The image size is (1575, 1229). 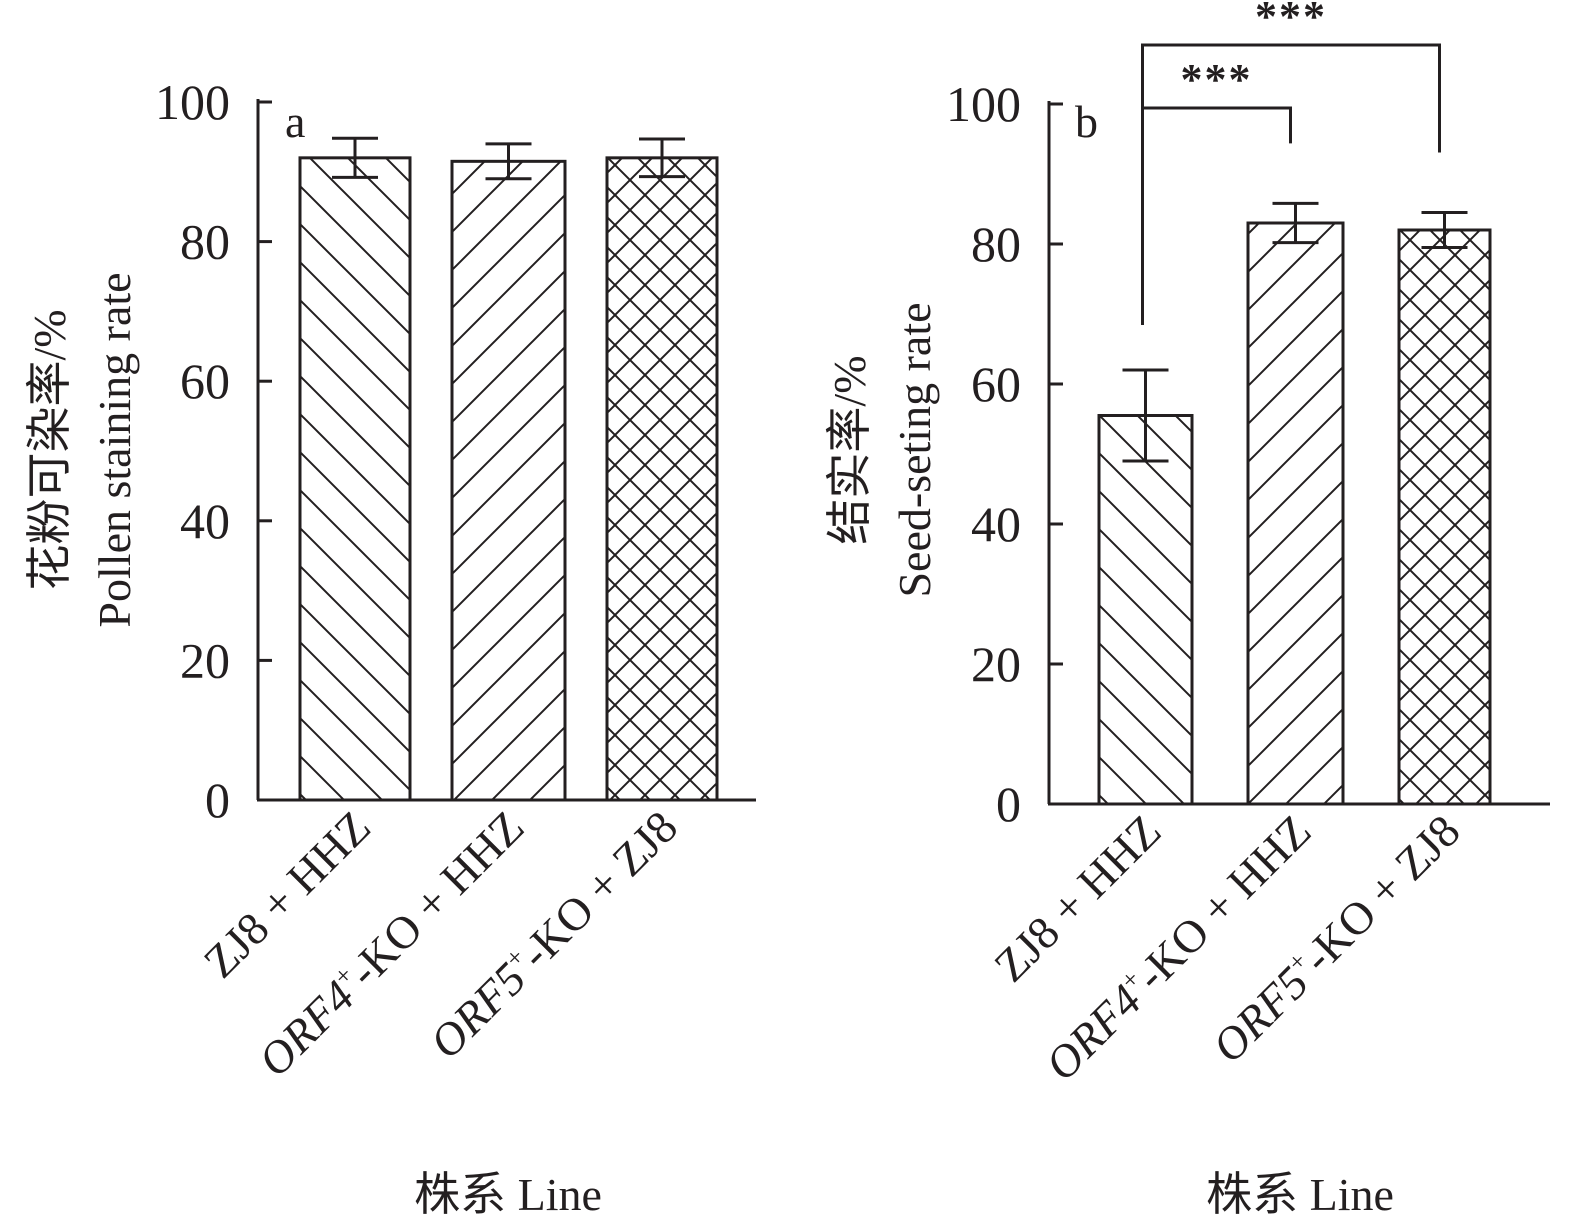 I want to click on panel-label: b, so click(x=1086, y=121).